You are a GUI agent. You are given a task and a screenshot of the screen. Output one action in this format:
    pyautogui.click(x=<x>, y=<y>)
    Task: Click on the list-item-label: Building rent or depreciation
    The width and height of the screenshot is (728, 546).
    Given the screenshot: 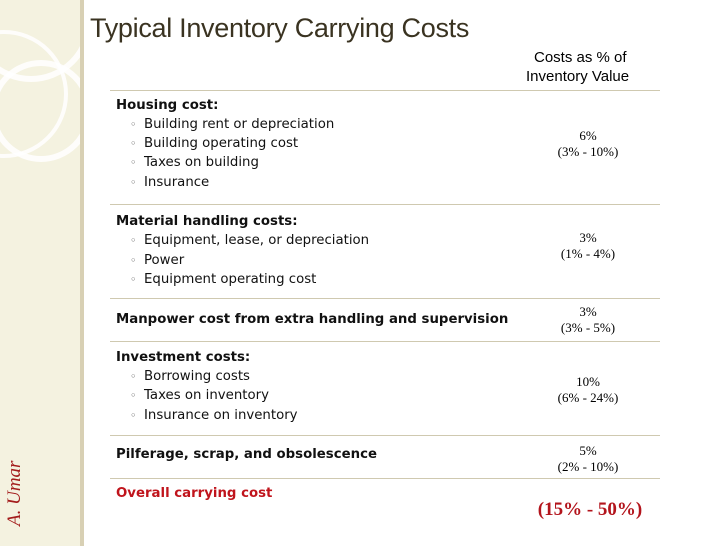 What is the action you would take?
    pyautogui.click(x=239, y=124)
    